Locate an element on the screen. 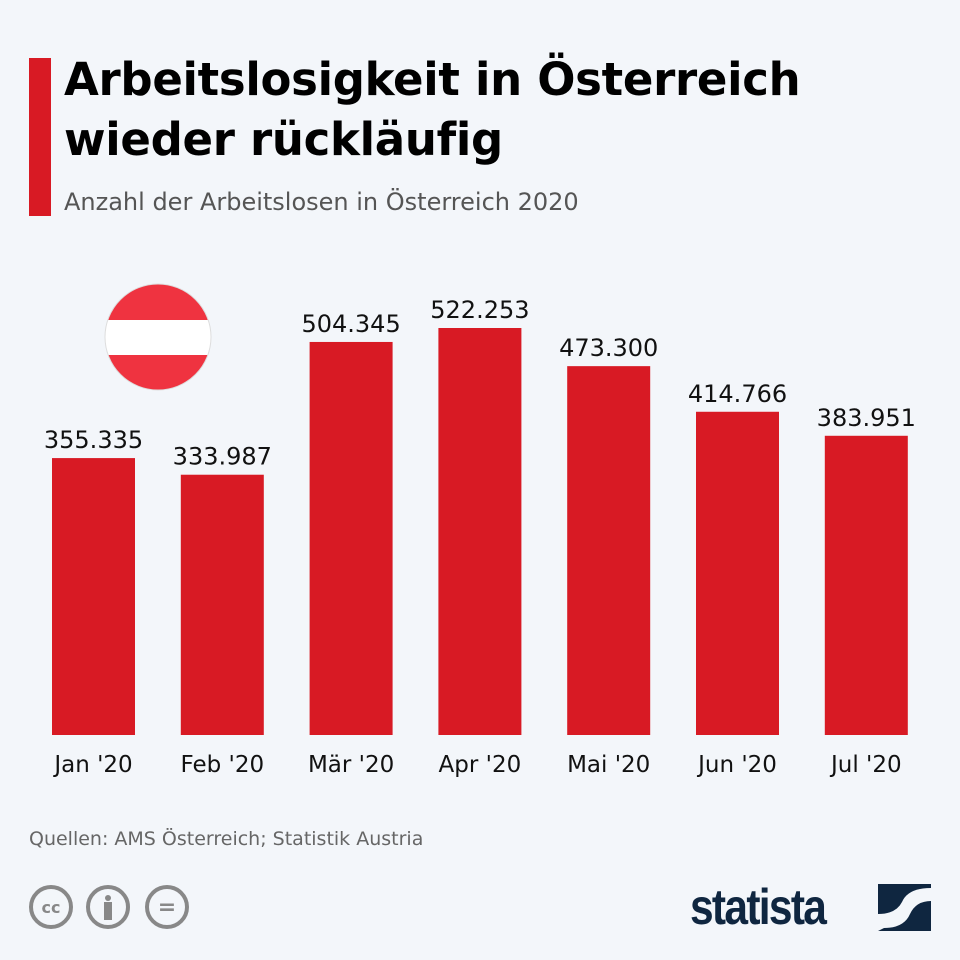  title-accent-bar is located at coordinates (40, 137).